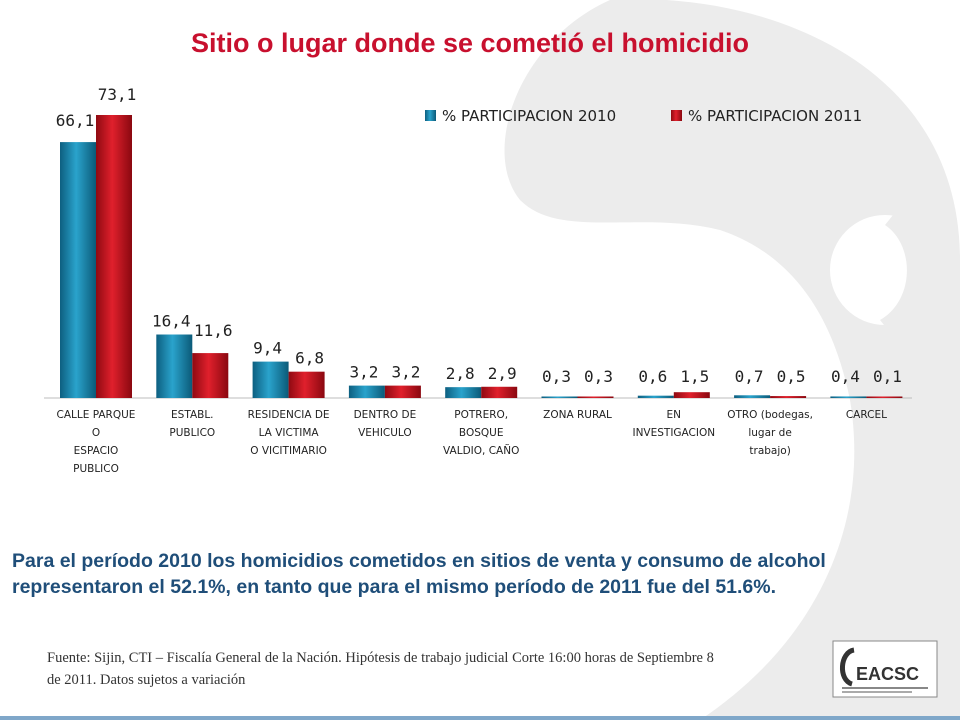 This screenshot has width=960, height=720. Describe the element at coordinates (676, 115) in the screenshot. I see `legend-swatch-2011` at that location.